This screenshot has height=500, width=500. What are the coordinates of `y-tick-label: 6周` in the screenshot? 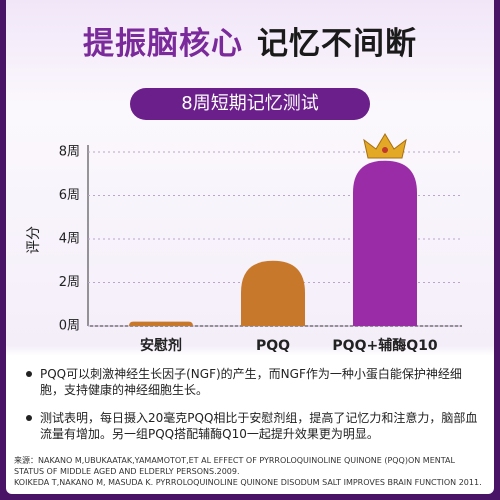 It's located at (69, 195).